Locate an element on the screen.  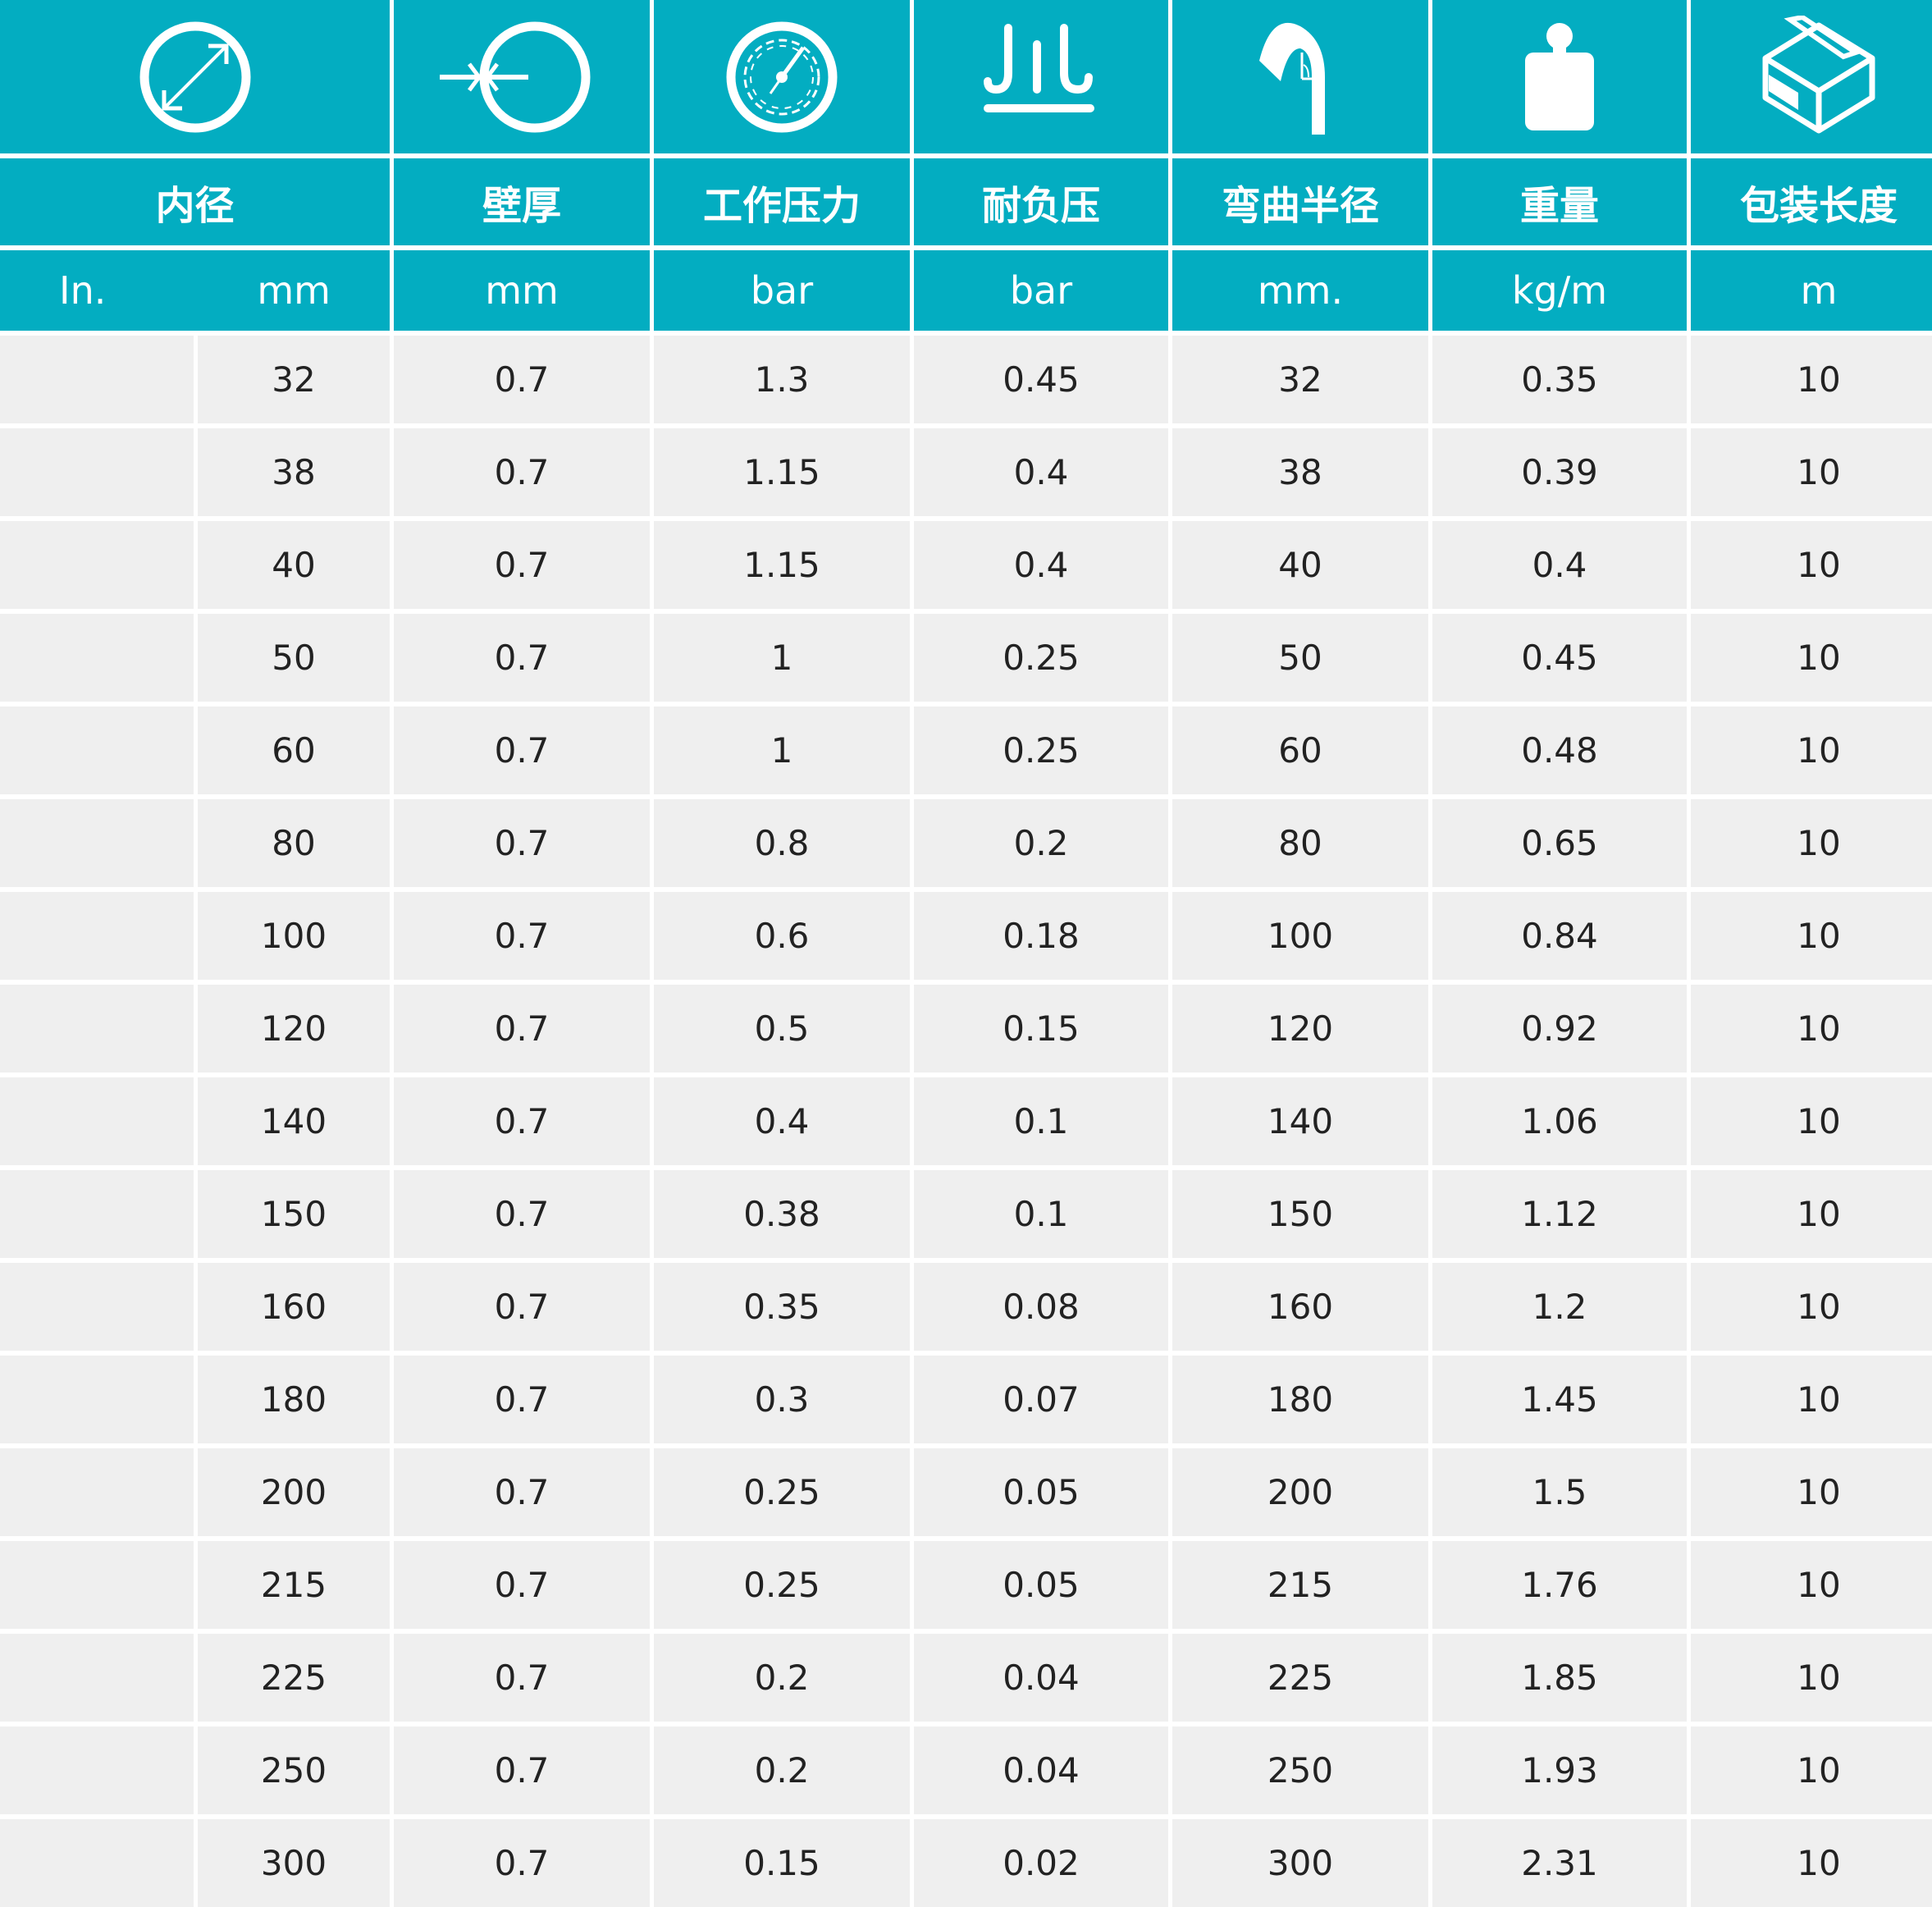
package-box-icon is located at coordinates (1819, 77).